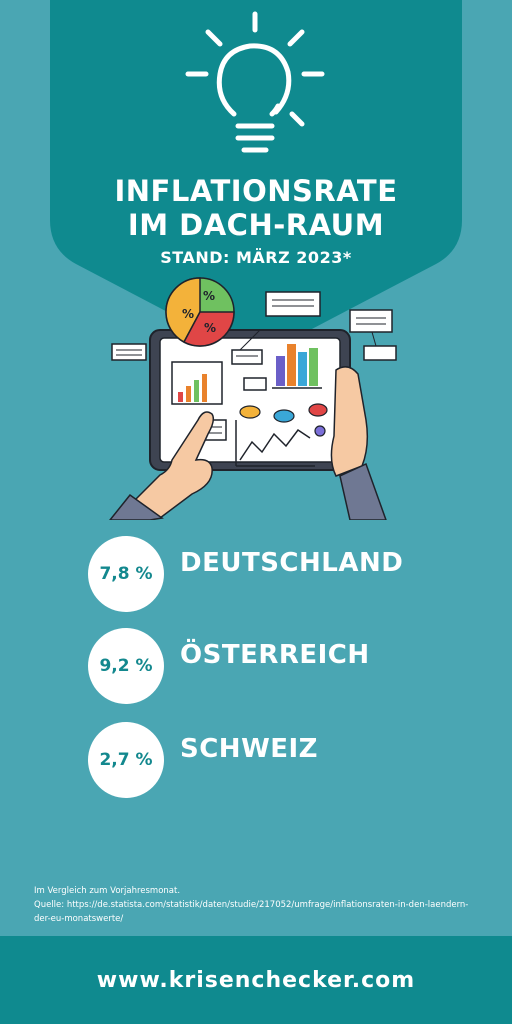 This screenshot has height=1024, width=512. What do you see at coordinates (126, 760) in the screenshot?
I see `rate-circle-switzerland: 2,7 %` at bounding box center [126, 760].